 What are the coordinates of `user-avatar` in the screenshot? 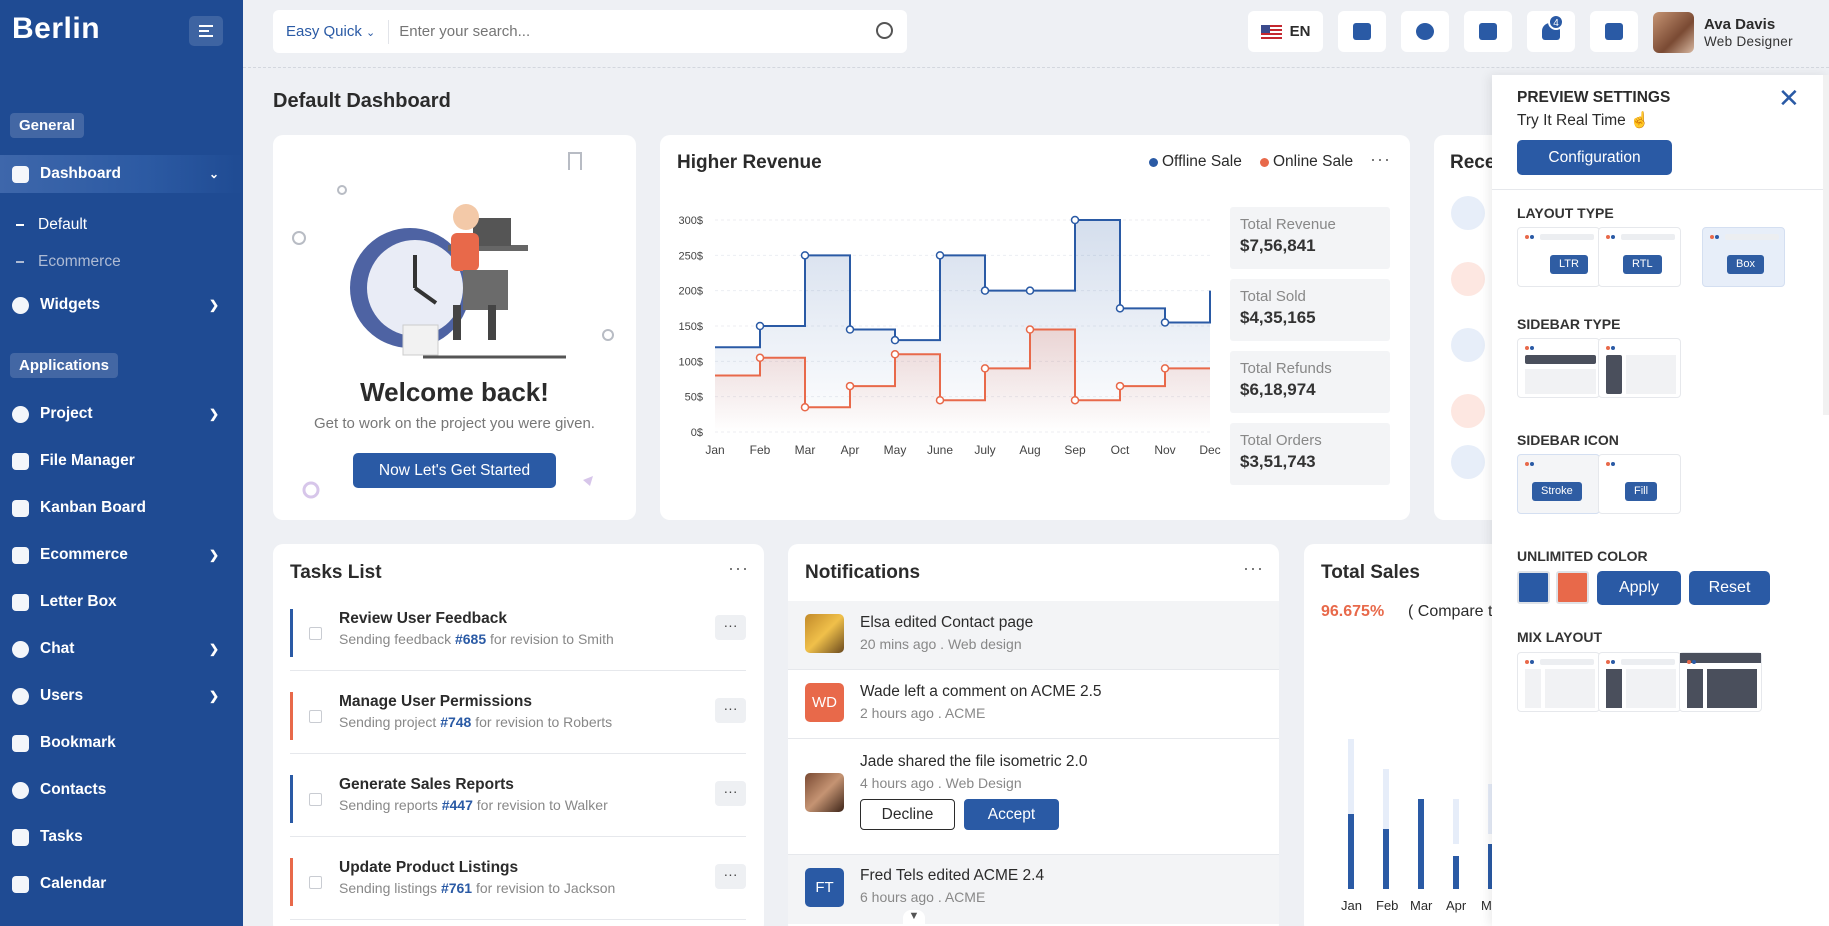 It's located at (1673, 32).